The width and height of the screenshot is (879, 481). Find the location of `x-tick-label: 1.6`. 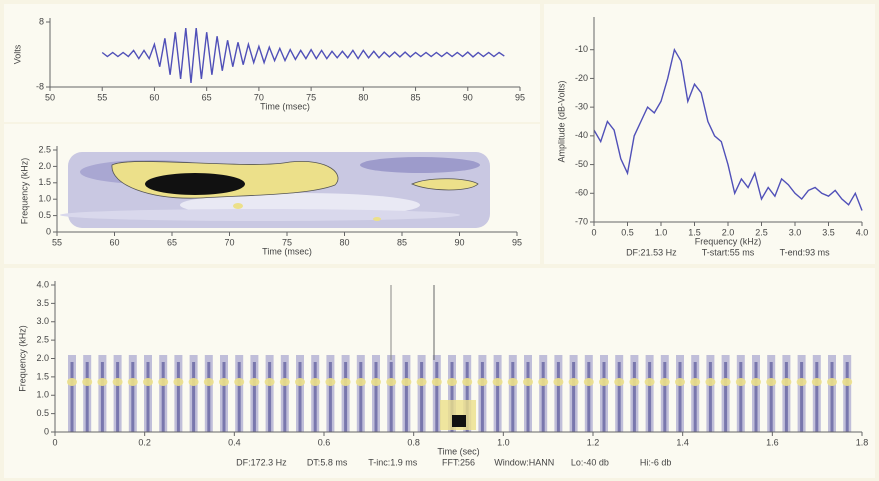

x-tick-label: 1.6 is located at coordinates (772, 442).